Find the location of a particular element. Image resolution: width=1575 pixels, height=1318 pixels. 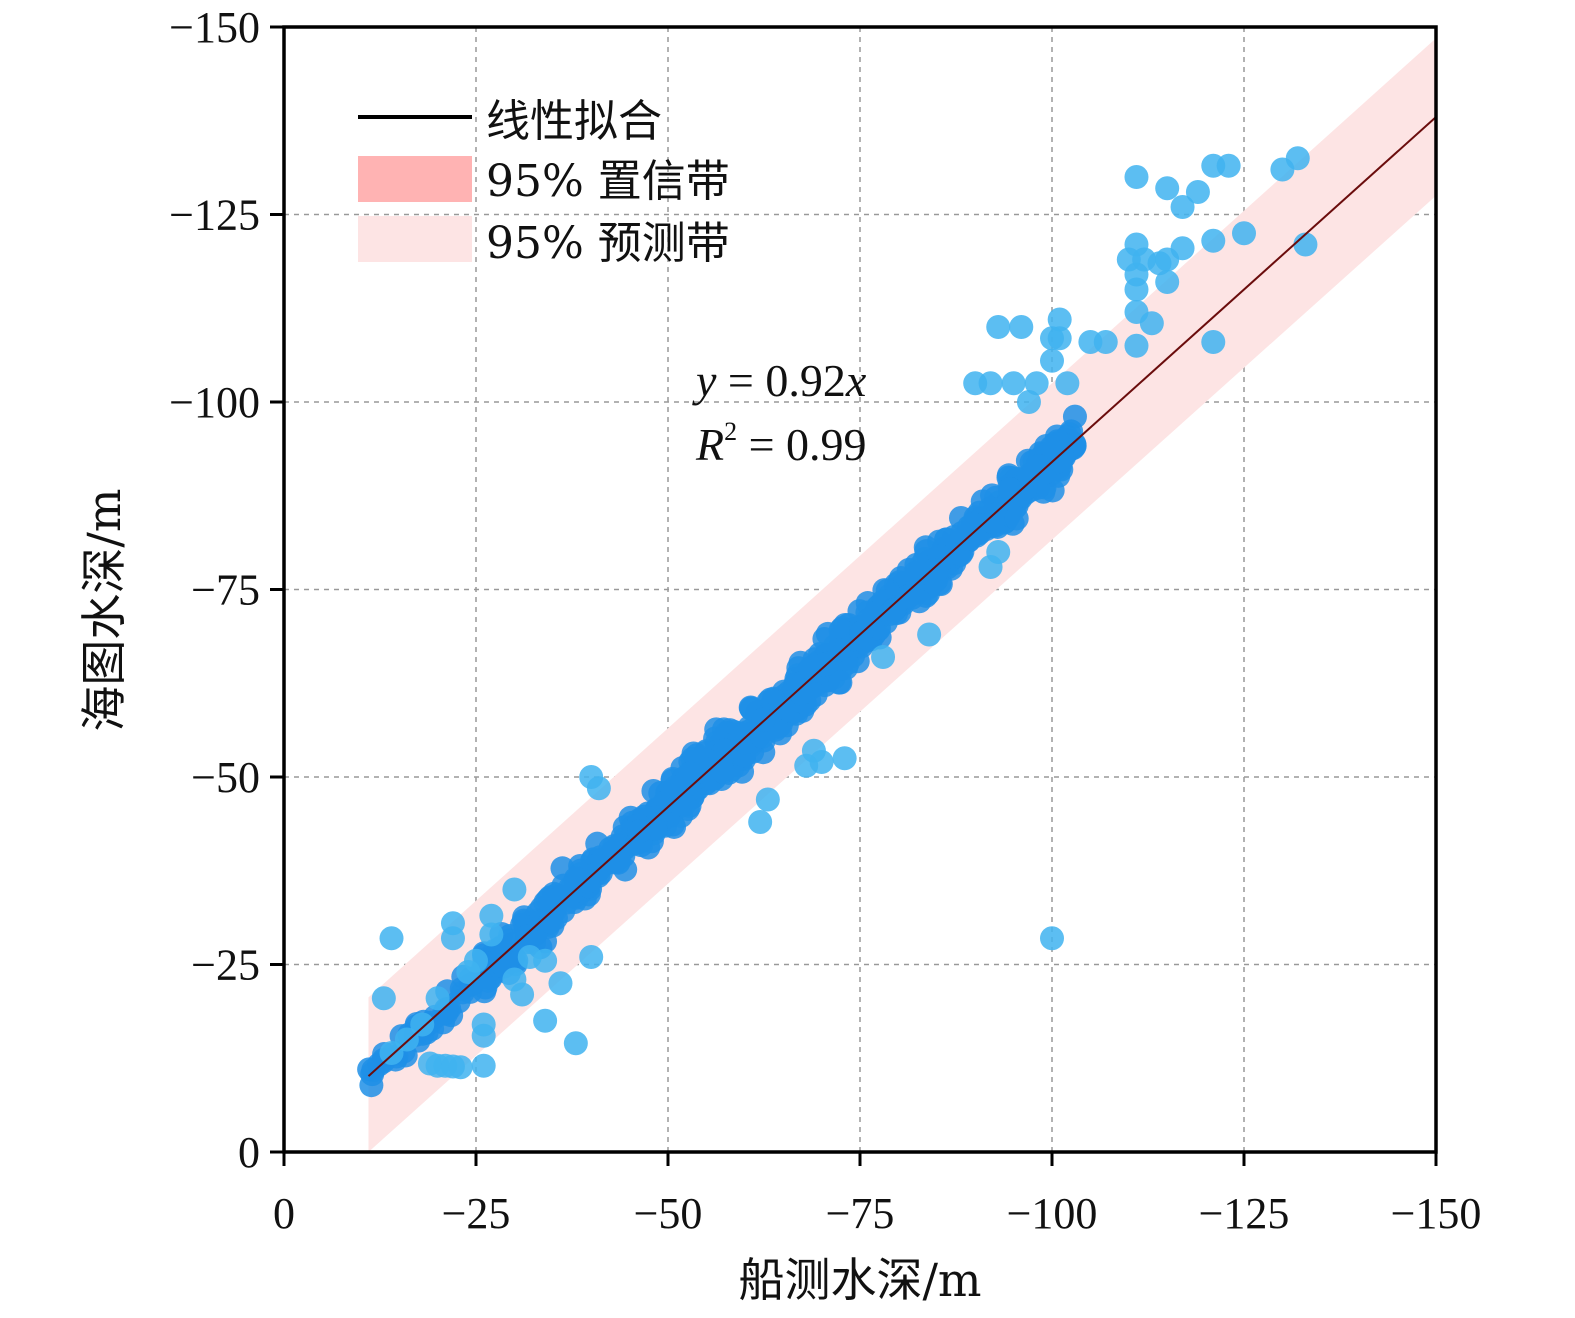

legend: 线性拟合 95% 置信带 95% 预测带 is located at coordinates (544, 182).